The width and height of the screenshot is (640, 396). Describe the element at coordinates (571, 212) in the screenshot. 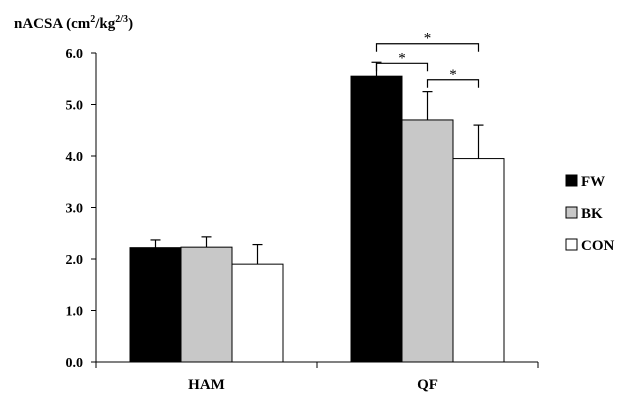

I see `legend-swatch-bk` at that location.